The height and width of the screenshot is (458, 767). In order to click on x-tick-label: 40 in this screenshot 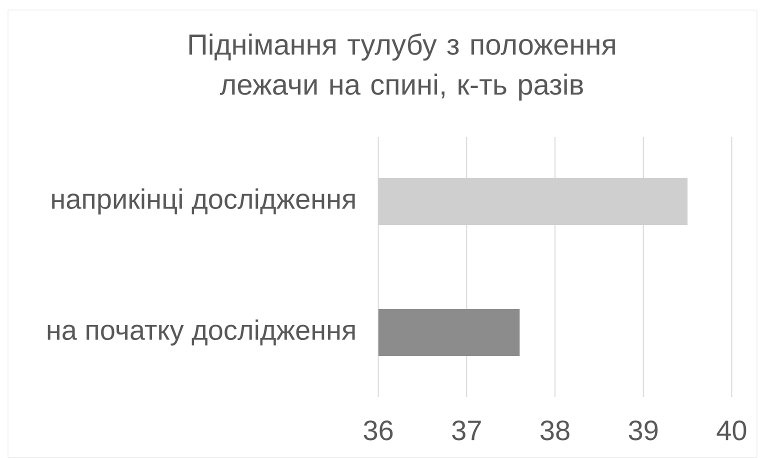, I will do `click(731, 430)`.